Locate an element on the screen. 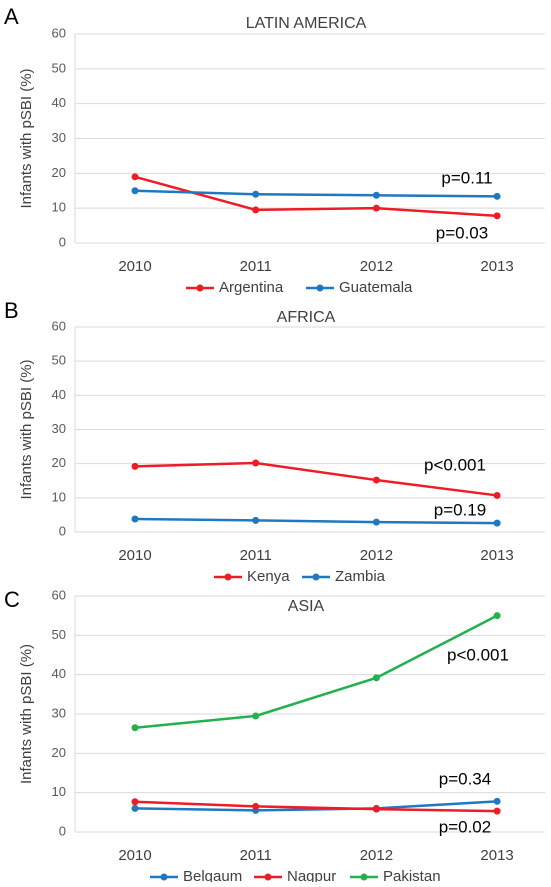 The width and height of the screenshot is (551, 887). legend-label: Kenya is located at coordinates (268, 576).